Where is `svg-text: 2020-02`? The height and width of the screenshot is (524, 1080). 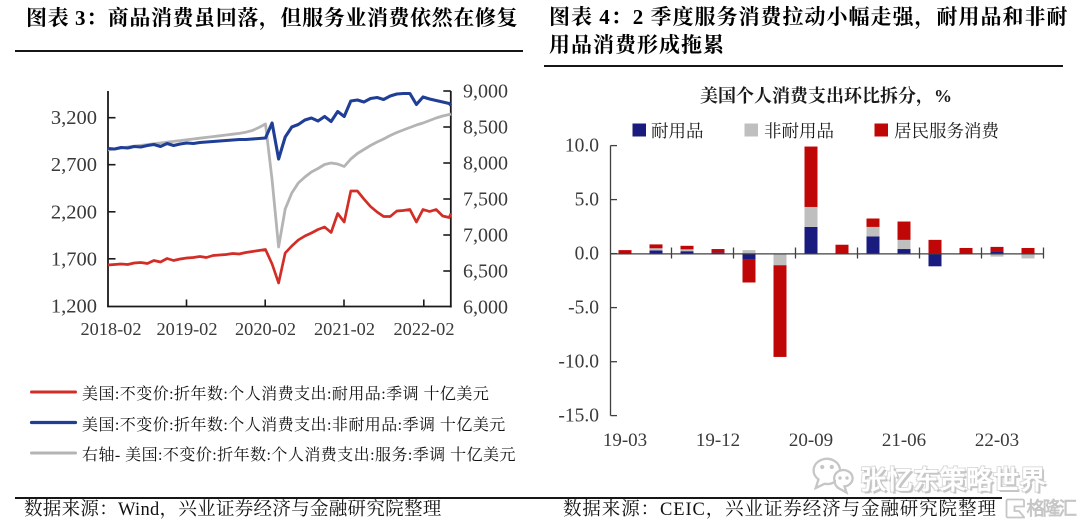
svg-text: 2020-02 is located at coordinates (265, 329).